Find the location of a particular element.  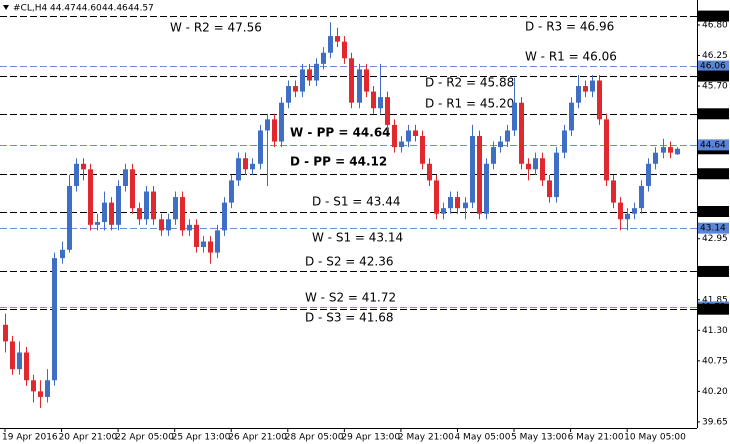

x-tick-label: 2 May 21:00 is located at coordinates (426, 438).